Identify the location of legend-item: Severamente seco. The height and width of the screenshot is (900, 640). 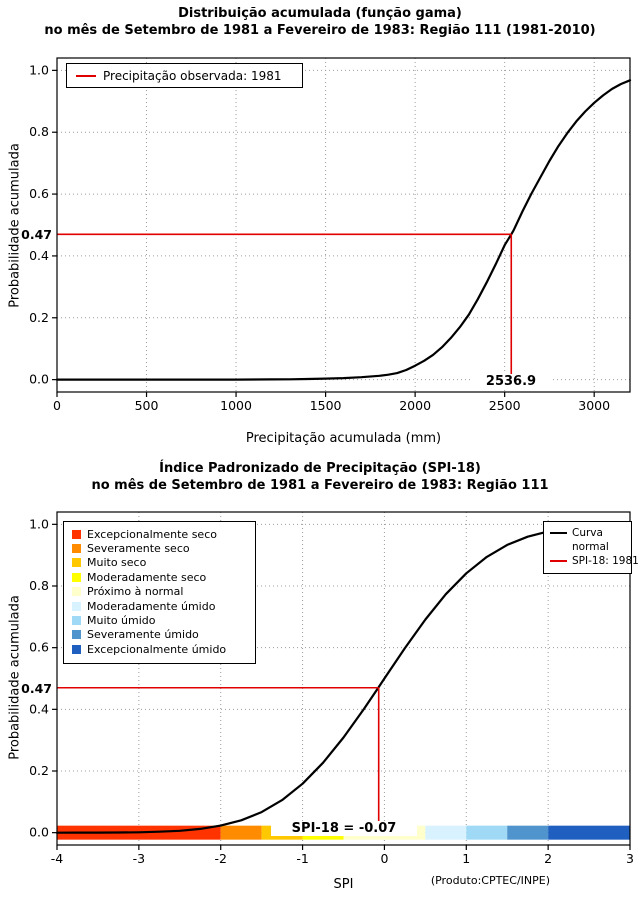
(159, 548).